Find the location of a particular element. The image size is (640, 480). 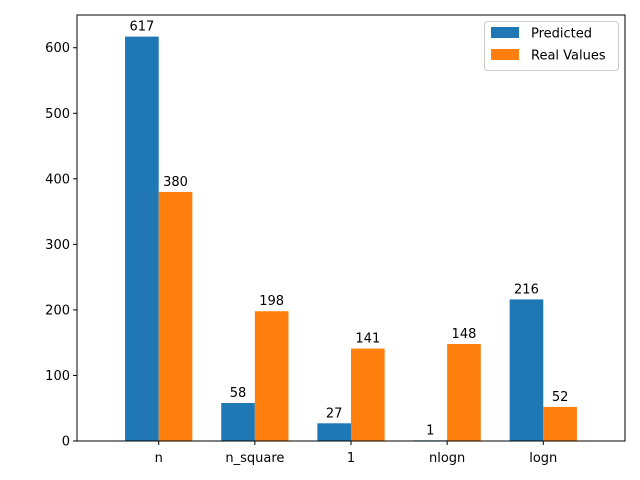

legend-swatch-real-values is located at coordinates (505, 54).